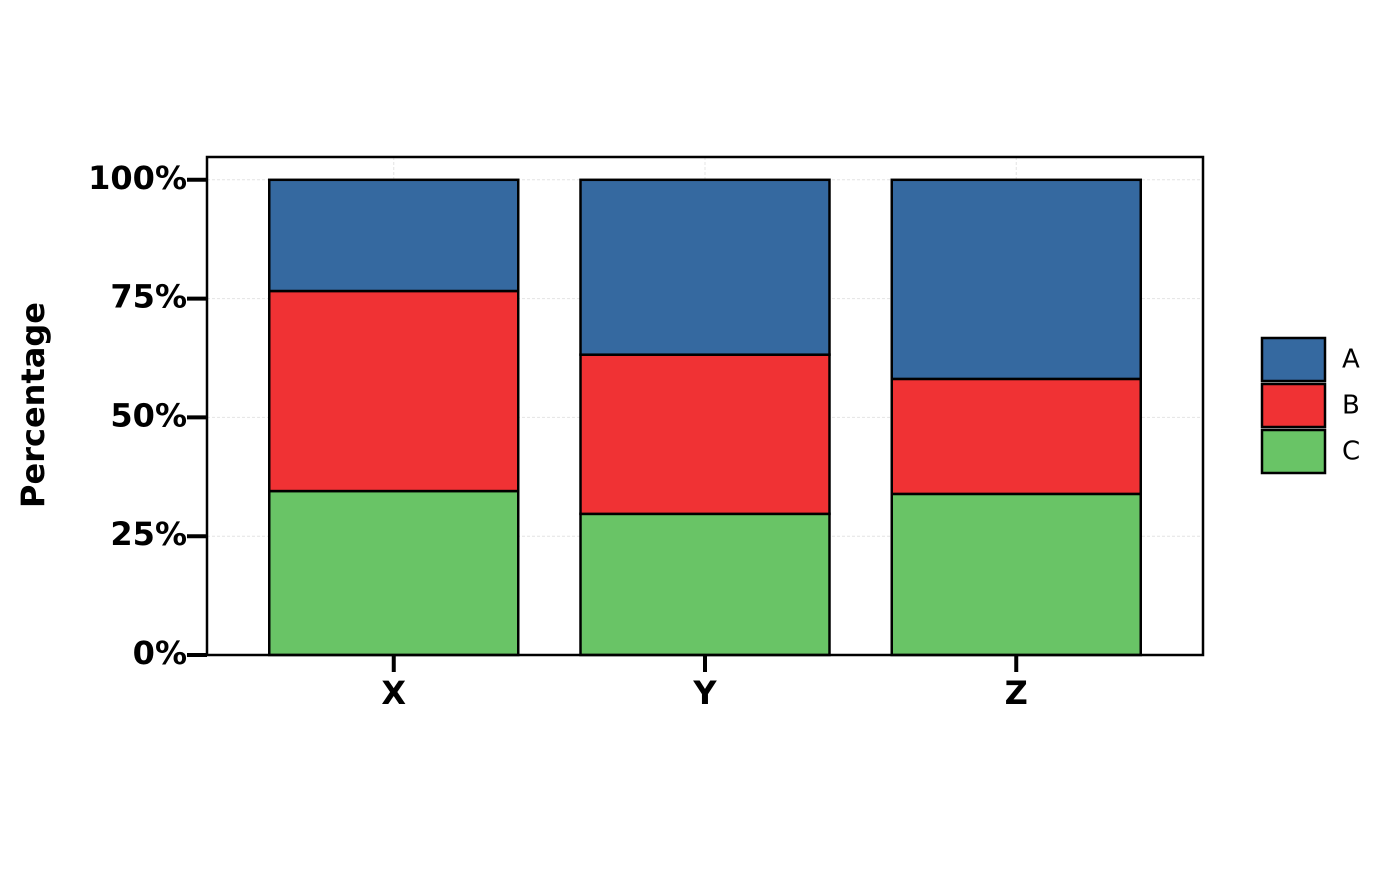 The image size is (1400, 870). What do you see at coordinates (148, 534) in the screenshot?
I see `y-tick-label: 25%` at bounding box center [148, 534].